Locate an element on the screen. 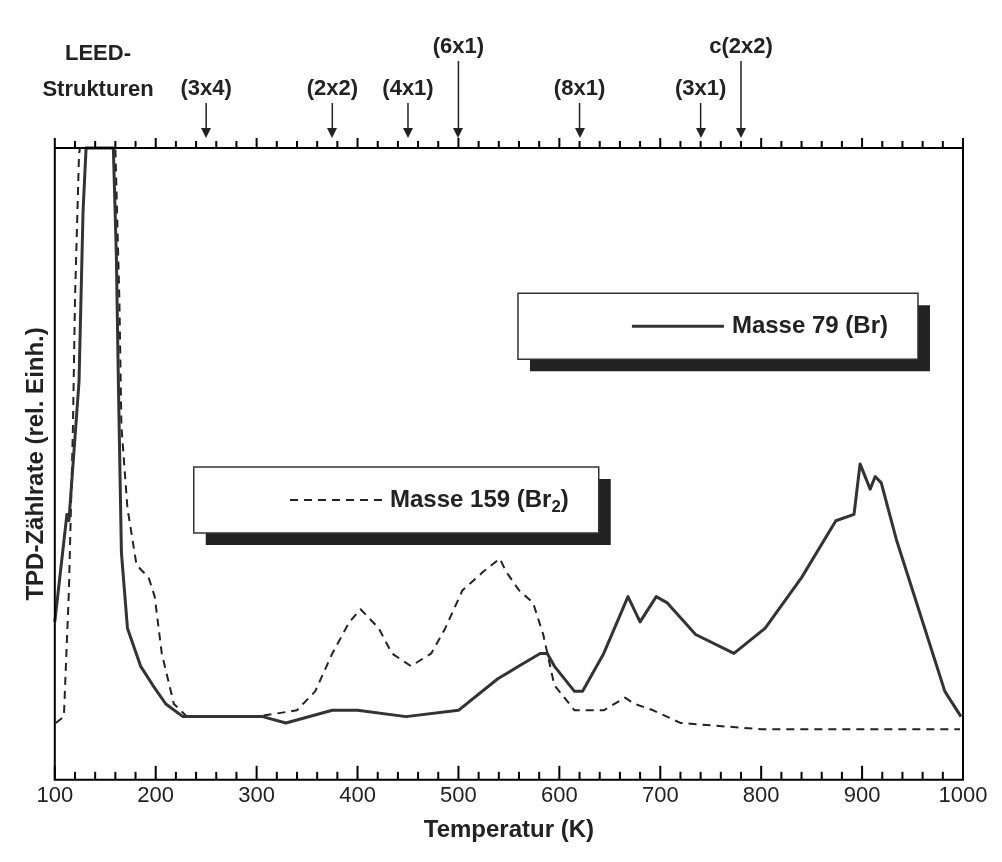 This screenshot has height=862, width=1002. legend-label: Masse 79 (Br) is located at coordinates (809, 324).